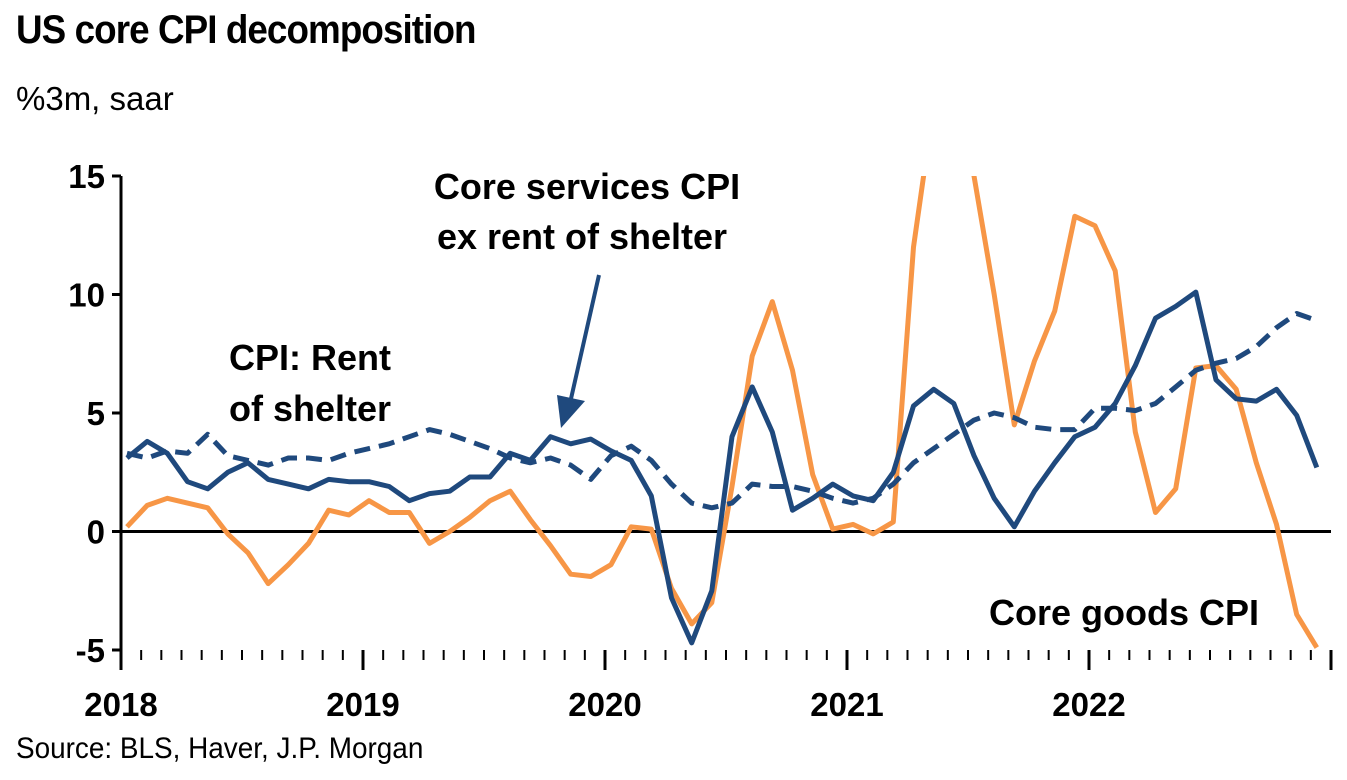 The image size is (1347, 780). What do you see at coordinates (571, 411) in the screenshot?
I see `annotation-arrow-head` at bounding box center [571, 411].